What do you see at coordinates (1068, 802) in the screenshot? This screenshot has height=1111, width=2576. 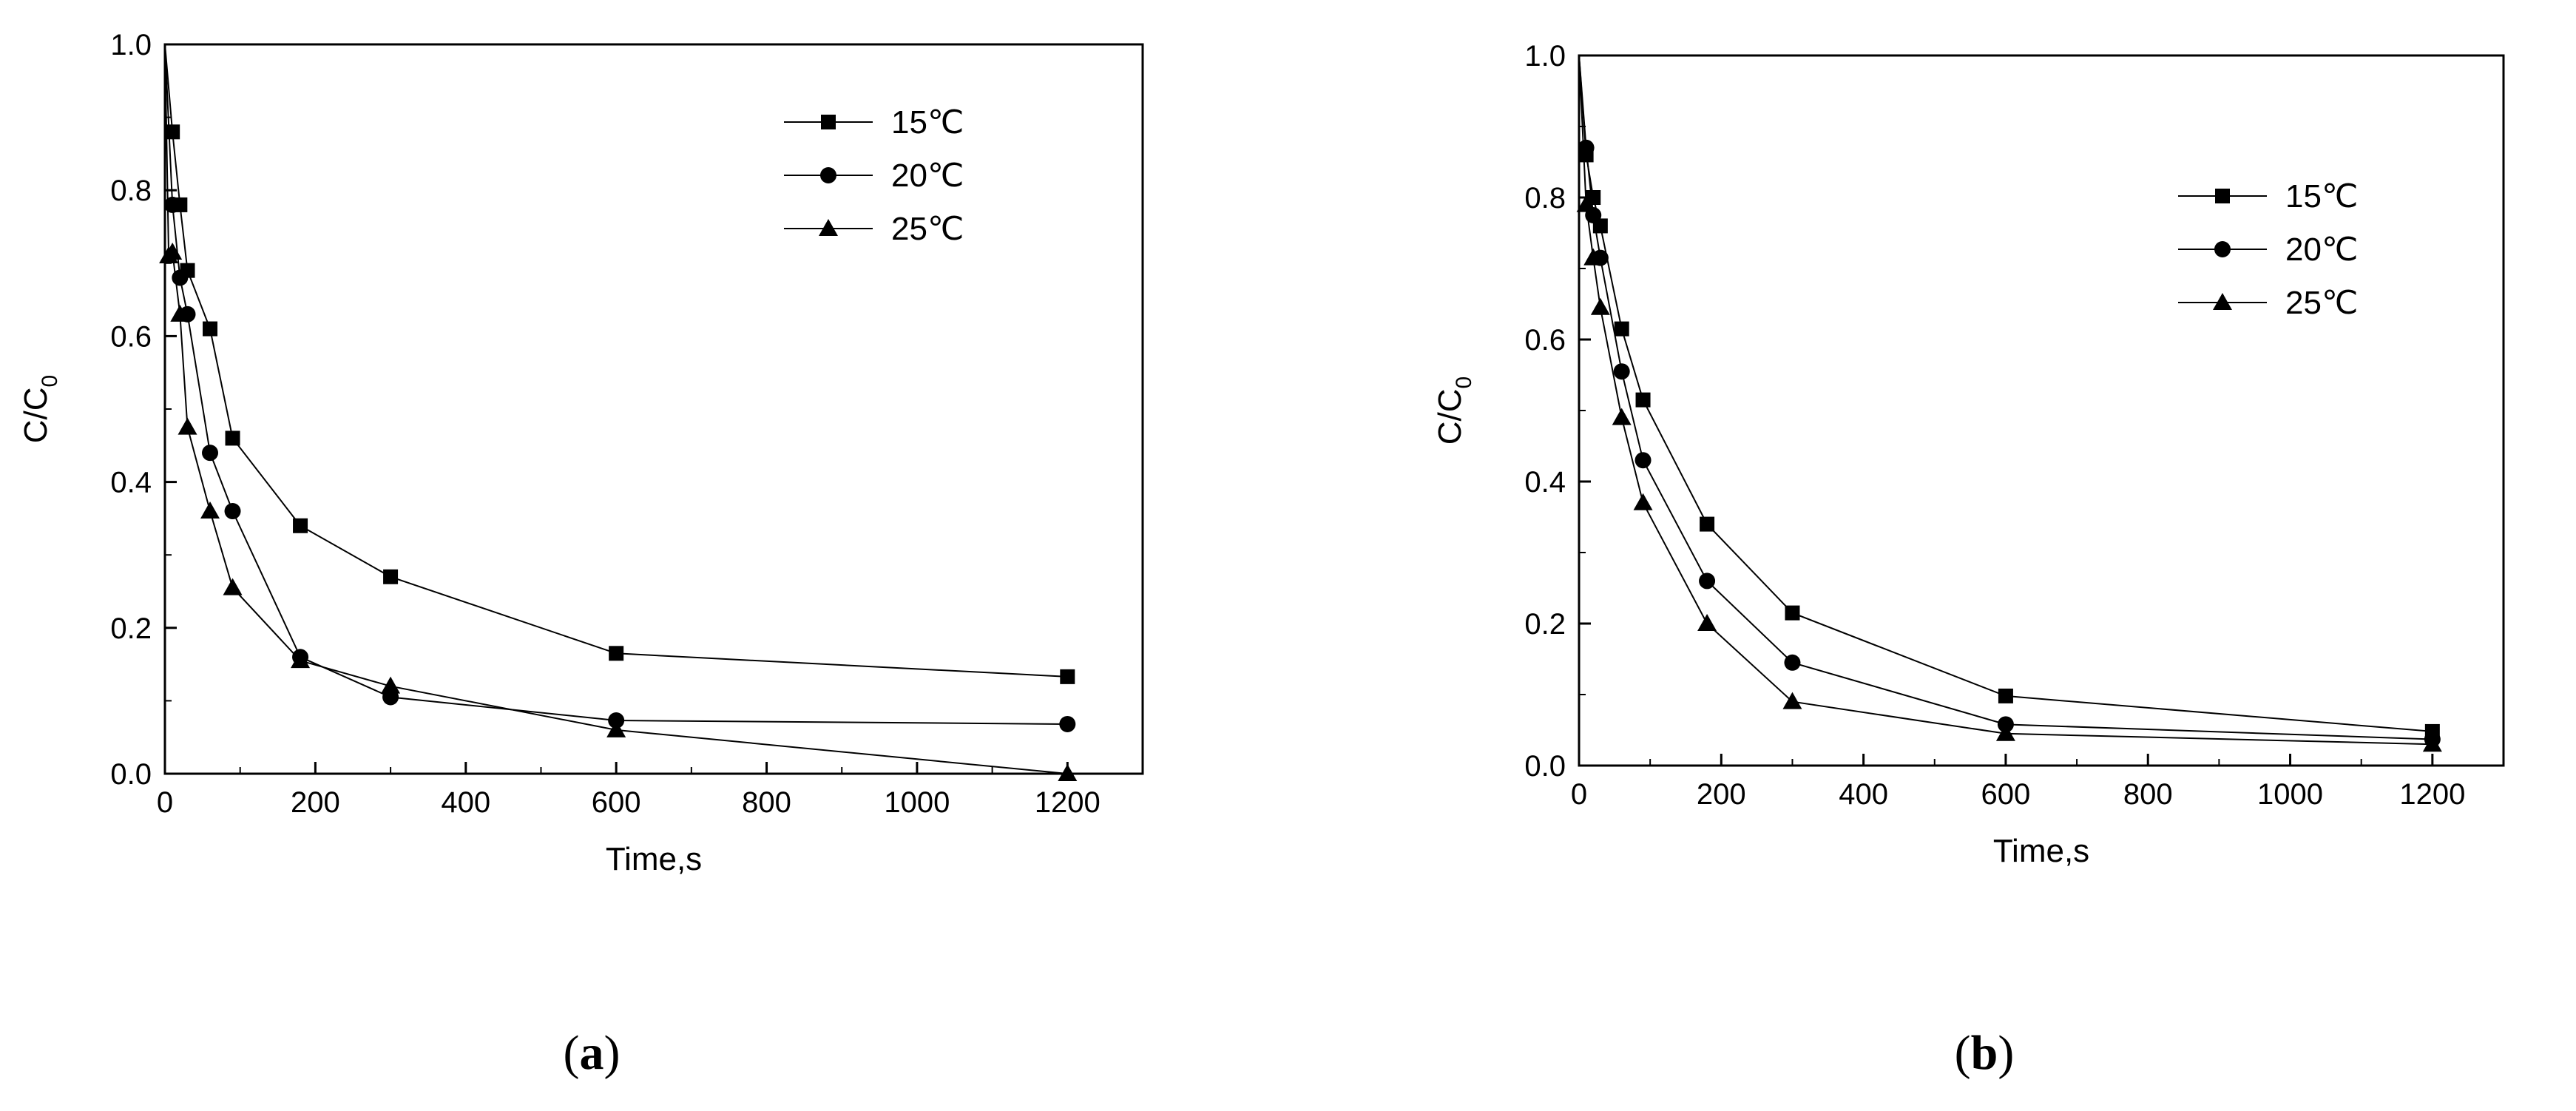 I see `x-tick-label: 1200` at bounding box center [1068, 802].